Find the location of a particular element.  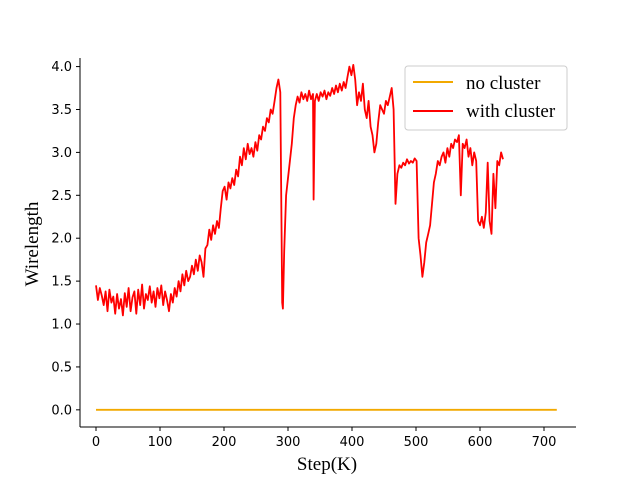

x-axis-ticks: 0 100 200 300 400 500 600 700 is located at coordinates (324, 438).